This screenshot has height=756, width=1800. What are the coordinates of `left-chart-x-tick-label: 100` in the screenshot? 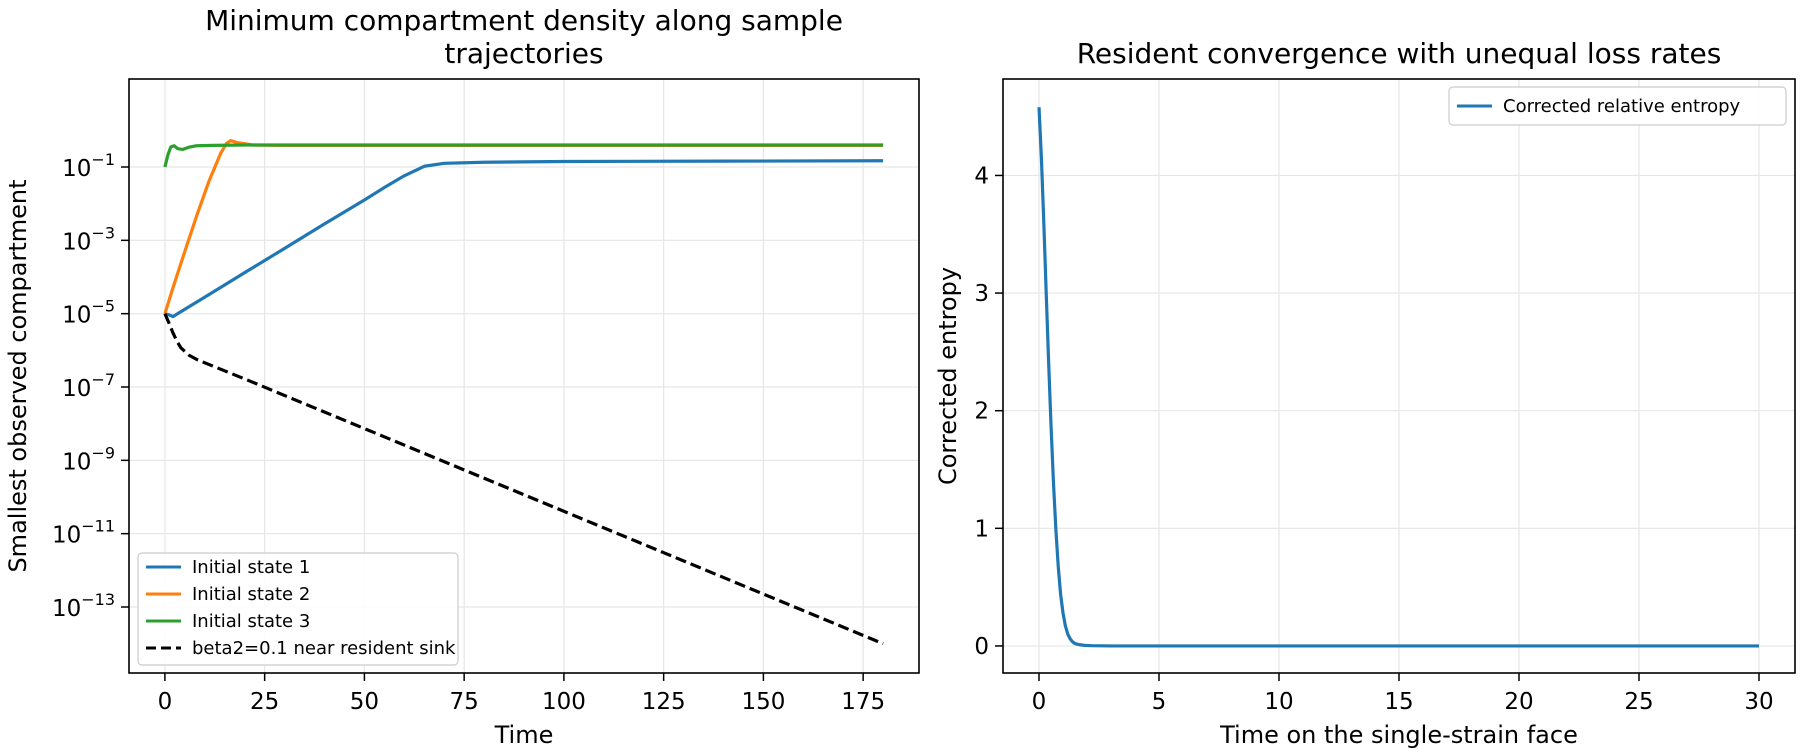 It's located at (564, 702).